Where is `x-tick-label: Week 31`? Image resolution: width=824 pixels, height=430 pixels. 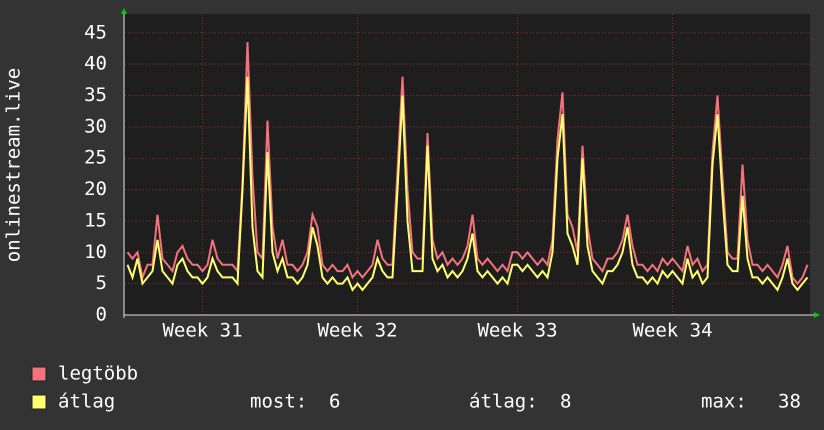
x-tick-label: Week 31 is located at coordinates (202, 331).